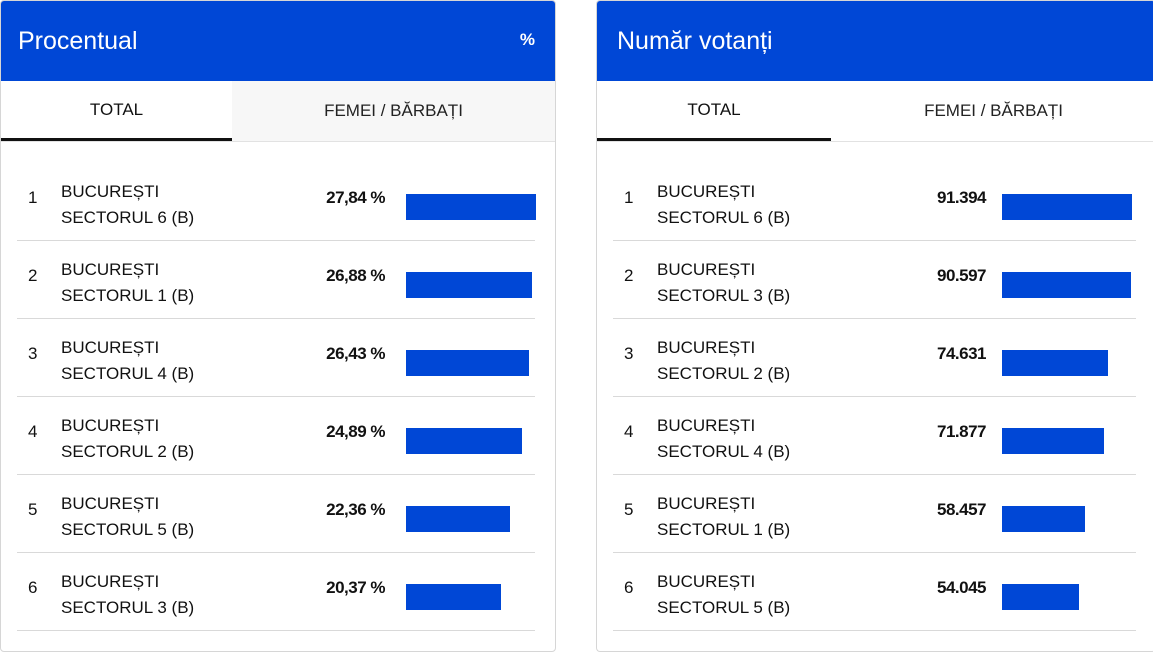 The height and width of the screenshot is (654, 1153). Describe the element at coordinates (962, 197) in the screenshot. I see `value-label: 91.394` at that location.